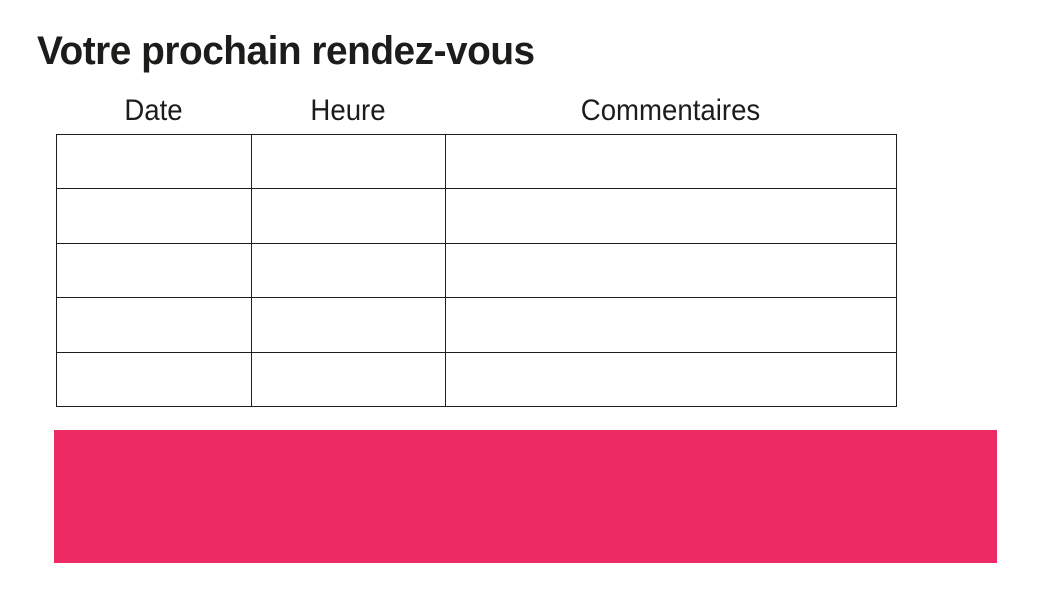 This screenshot has width=1050, height=600. Describe the element at coordinates (476, 111) in the screenshot. I see `table-header-row: Date Heure Commentaires` at that location.